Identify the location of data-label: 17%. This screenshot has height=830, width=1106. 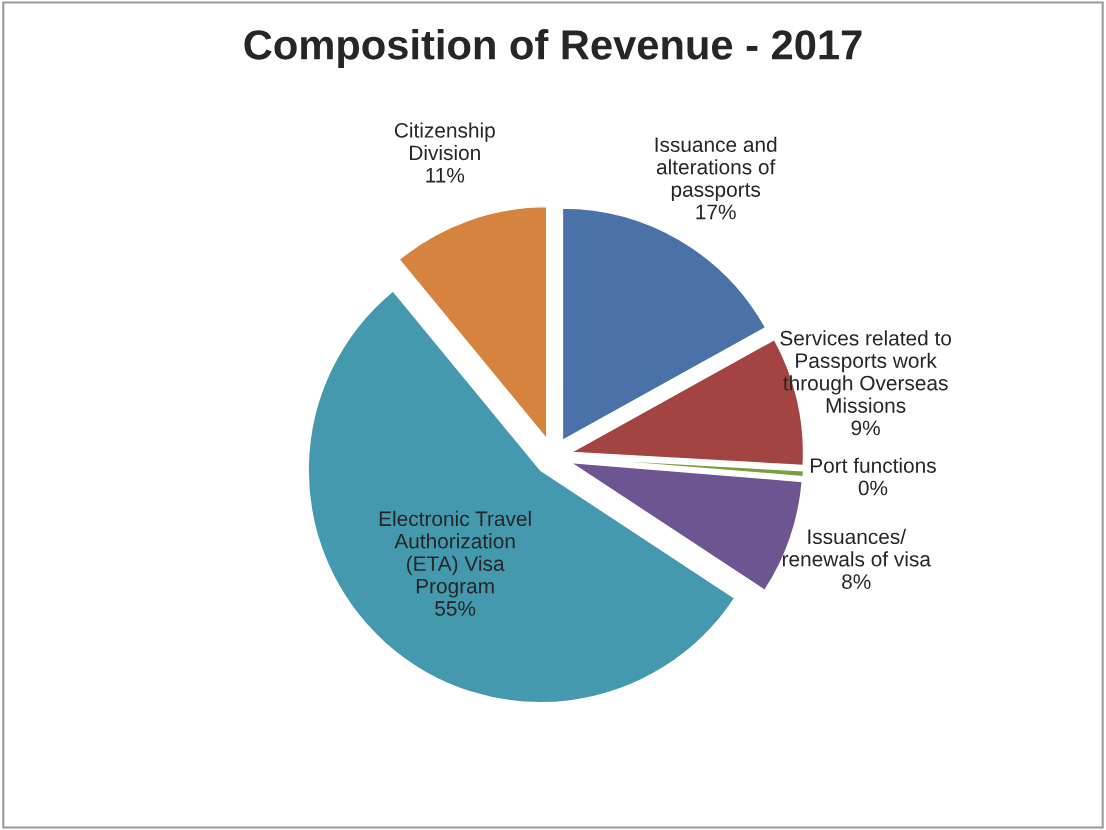
(716, 212).